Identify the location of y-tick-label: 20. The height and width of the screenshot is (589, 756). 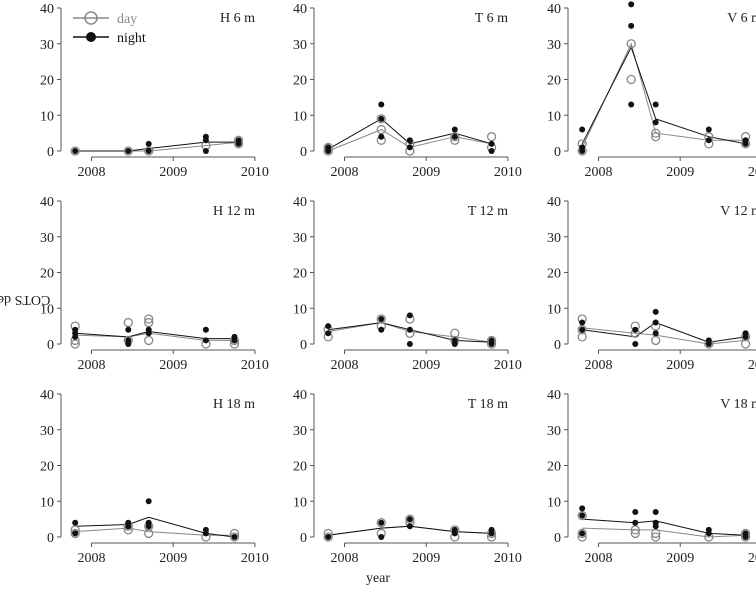
(554, 274).